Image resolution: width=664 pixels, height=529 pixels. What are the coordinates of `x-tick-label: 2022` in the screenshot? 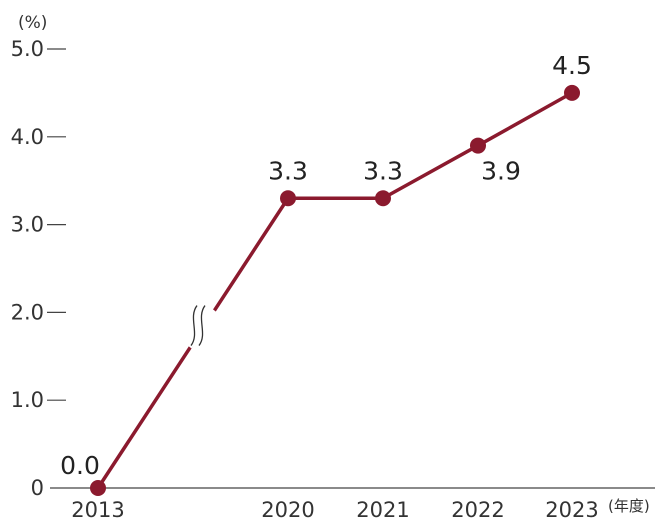 It's located at (477, 510).